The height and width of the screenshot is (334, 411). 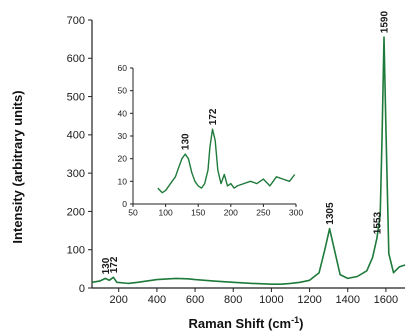 What do you see at coordinates (123, 159) in the screenshot?
I see `inset-y-tick-label: 20` at bounding box center [123, 159].